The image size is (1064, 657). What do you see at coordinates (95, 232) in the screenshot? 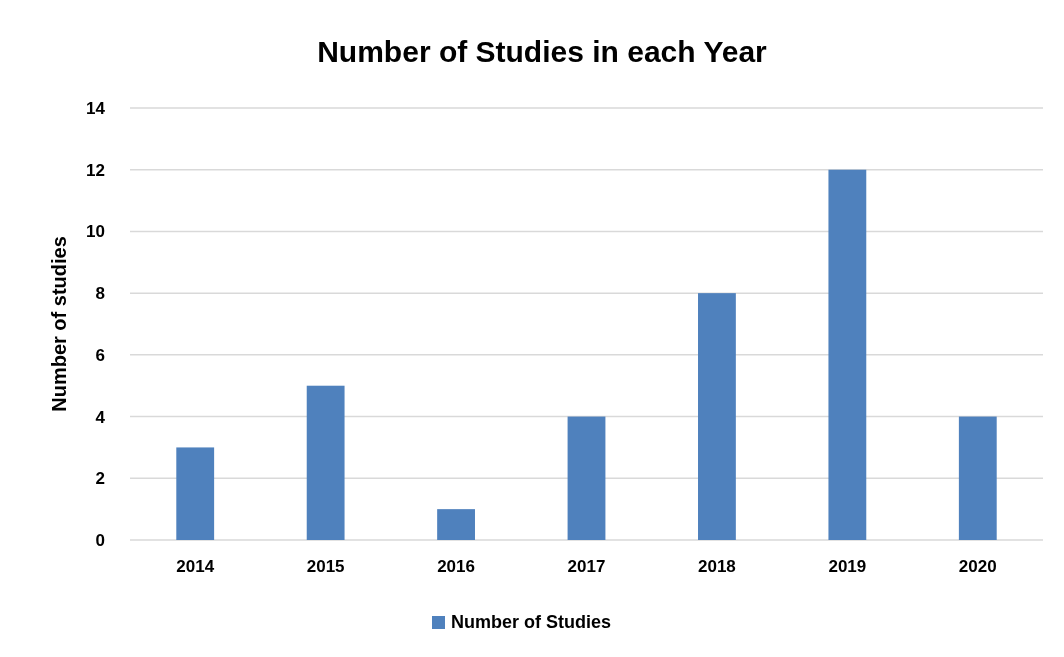
I see `y-tick-label: 10` at bounding box center [95, 232].